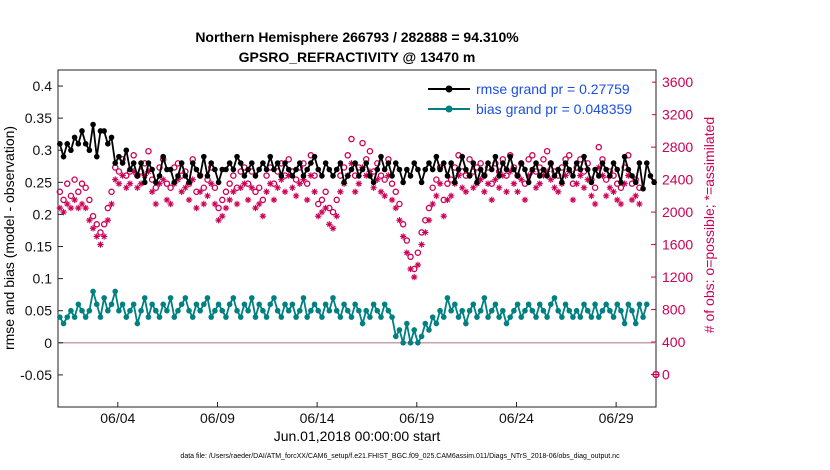  Describe the element at coordinates (709, 225) in the screenshot. I see `y-axis-label-right: # of obs: o=possible; *=assimilated` at that location.